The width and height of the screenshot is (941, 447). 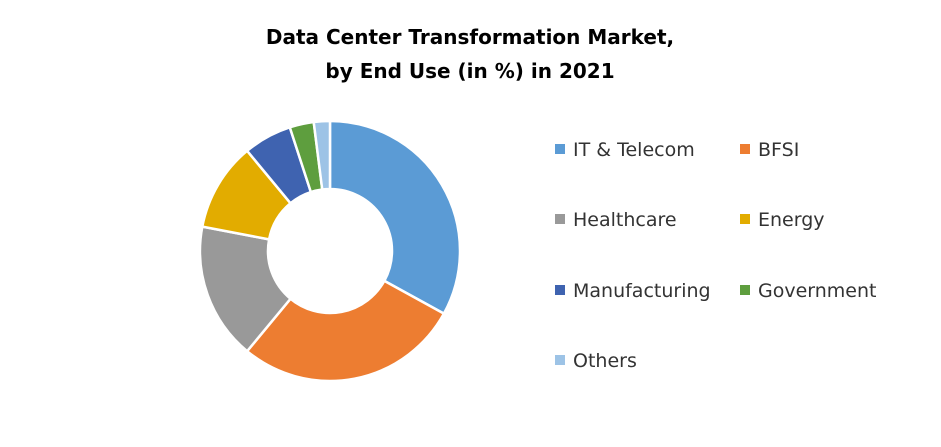 I want to click on legend-label: Government, so click(x=817, y=291).